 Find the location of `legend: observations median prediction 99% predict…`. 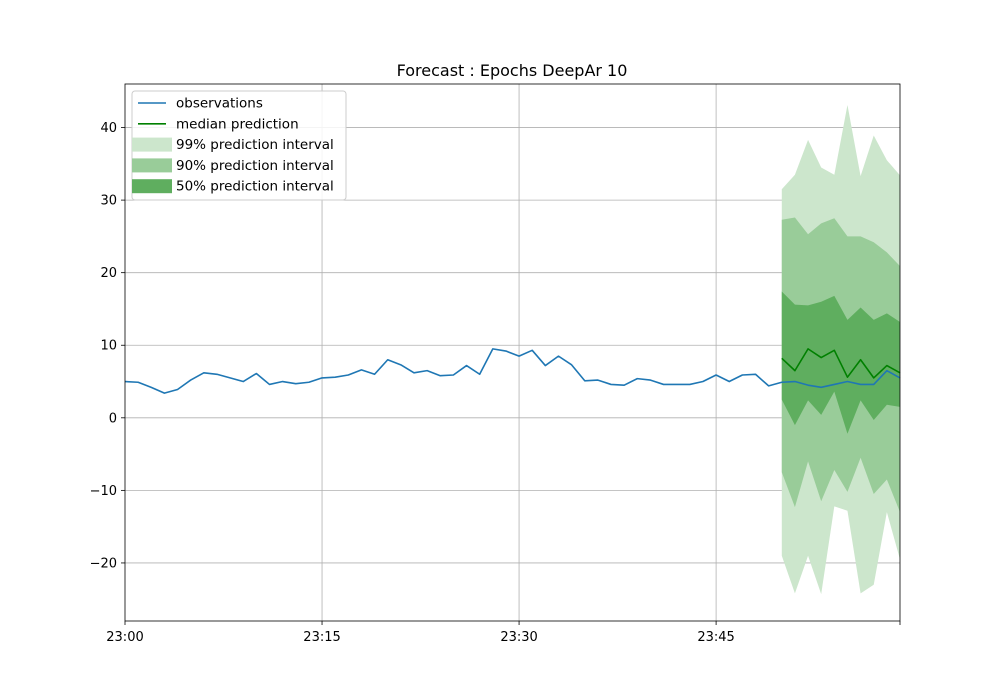

legend: observations median prediction 99% predict… is located at coordinates (239, 145).